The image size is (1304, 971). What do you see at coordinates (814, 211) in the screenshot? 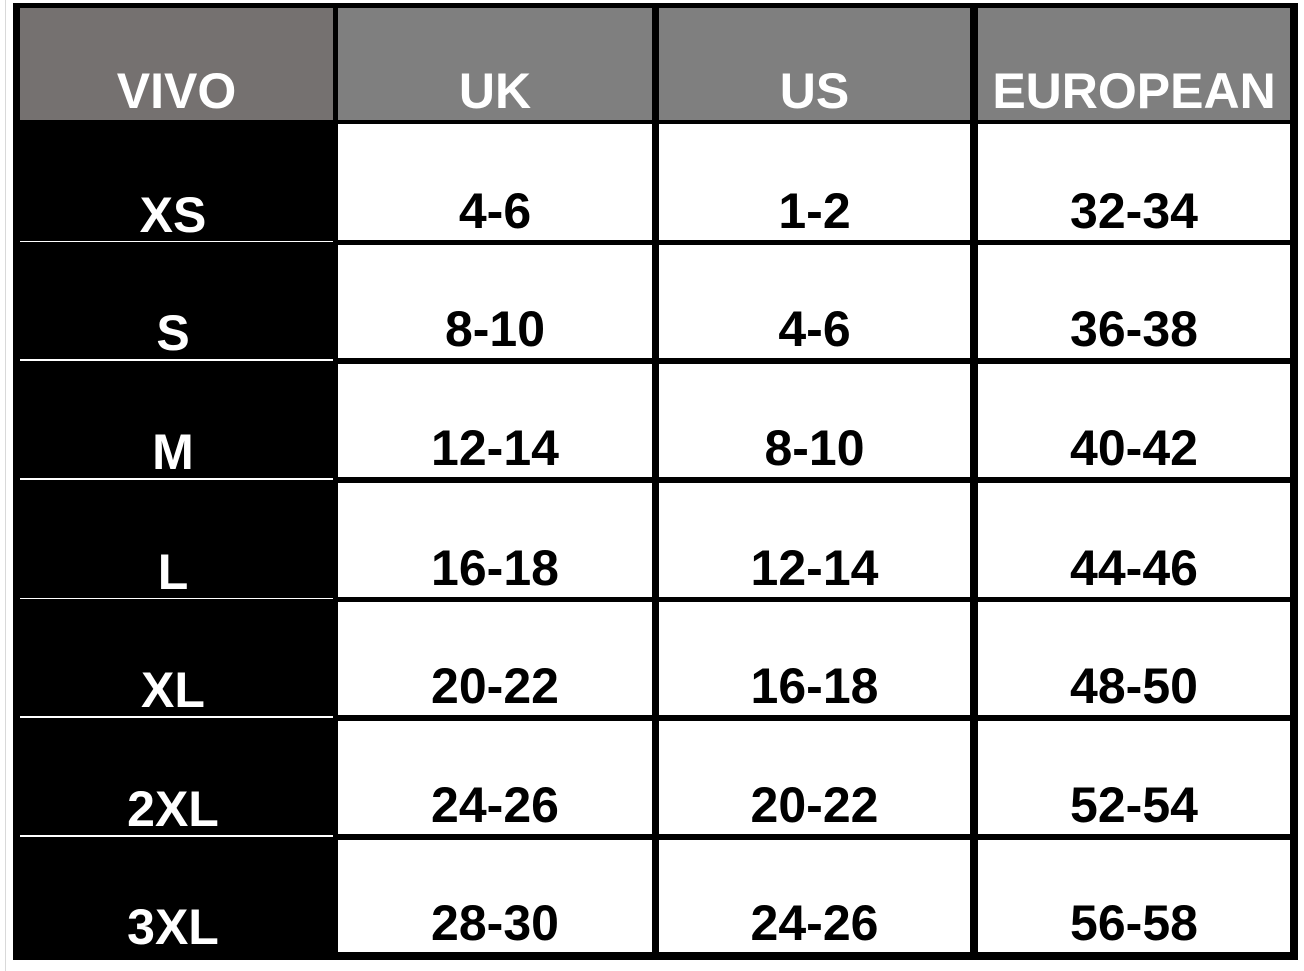
I see `table-cell-us-text: 1-2` at bounding box center [814, 211].